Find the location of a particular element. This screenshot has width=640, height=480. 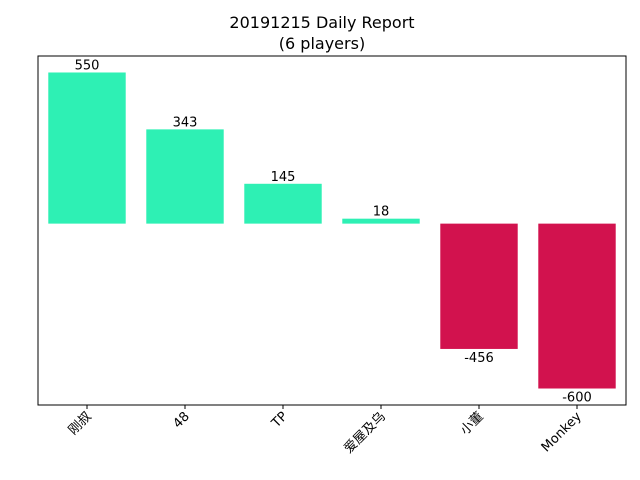

x-tick-label-4: 小董 is located at coordinates (472, 423).